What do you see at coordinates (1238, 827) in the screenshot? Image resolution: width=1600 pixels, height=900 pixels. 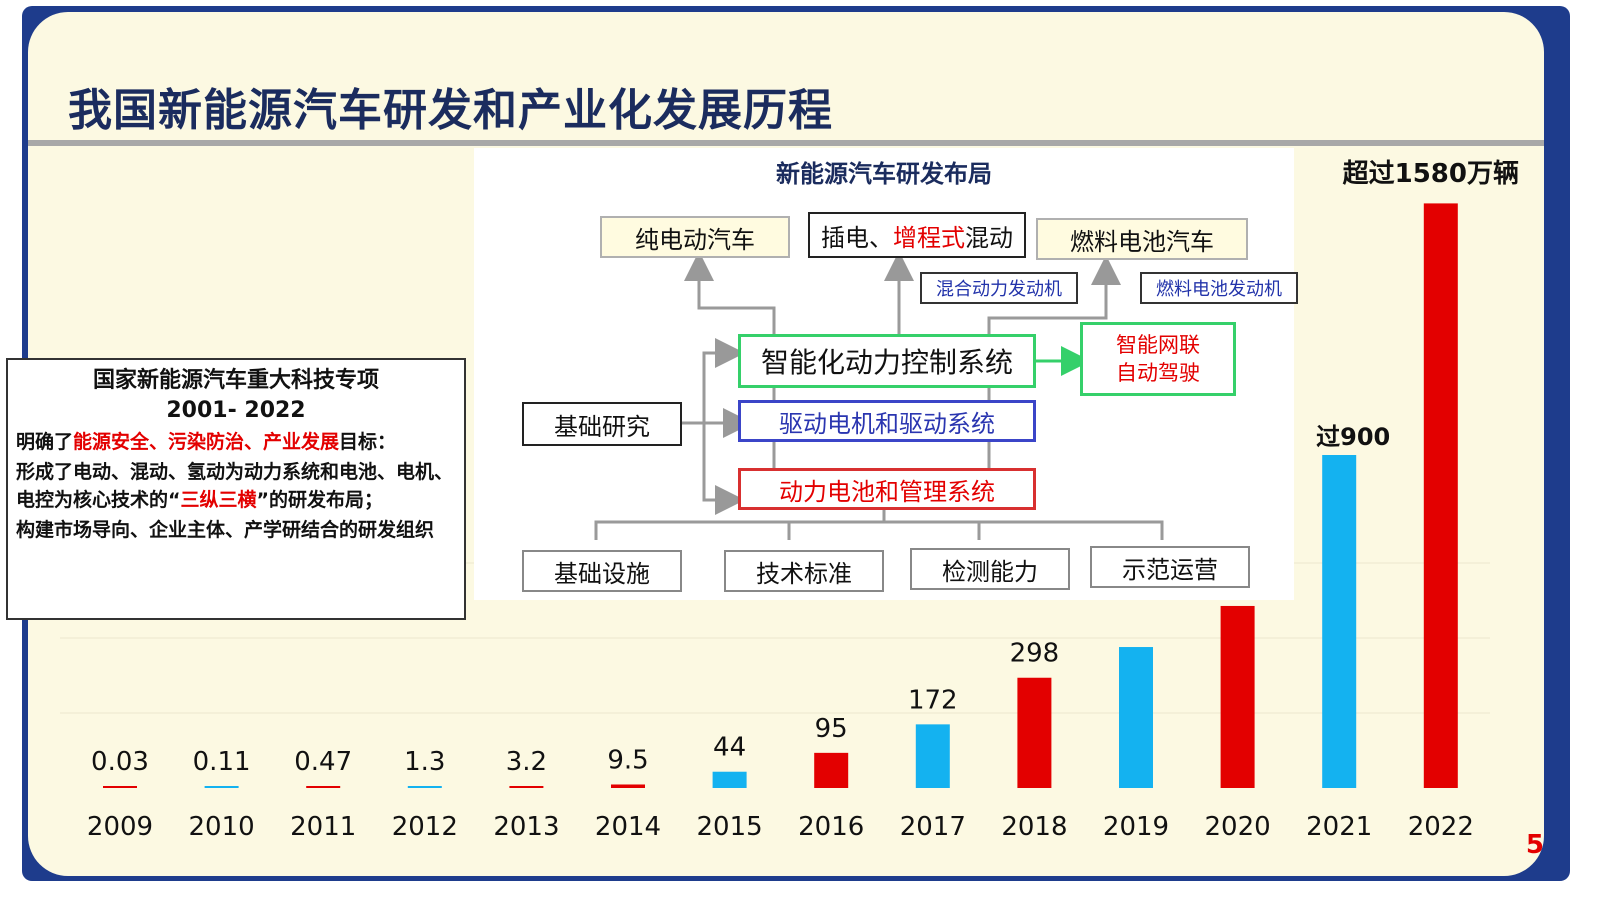 I see `x-tick-label: 2020` at bounding box center [1238, 827].